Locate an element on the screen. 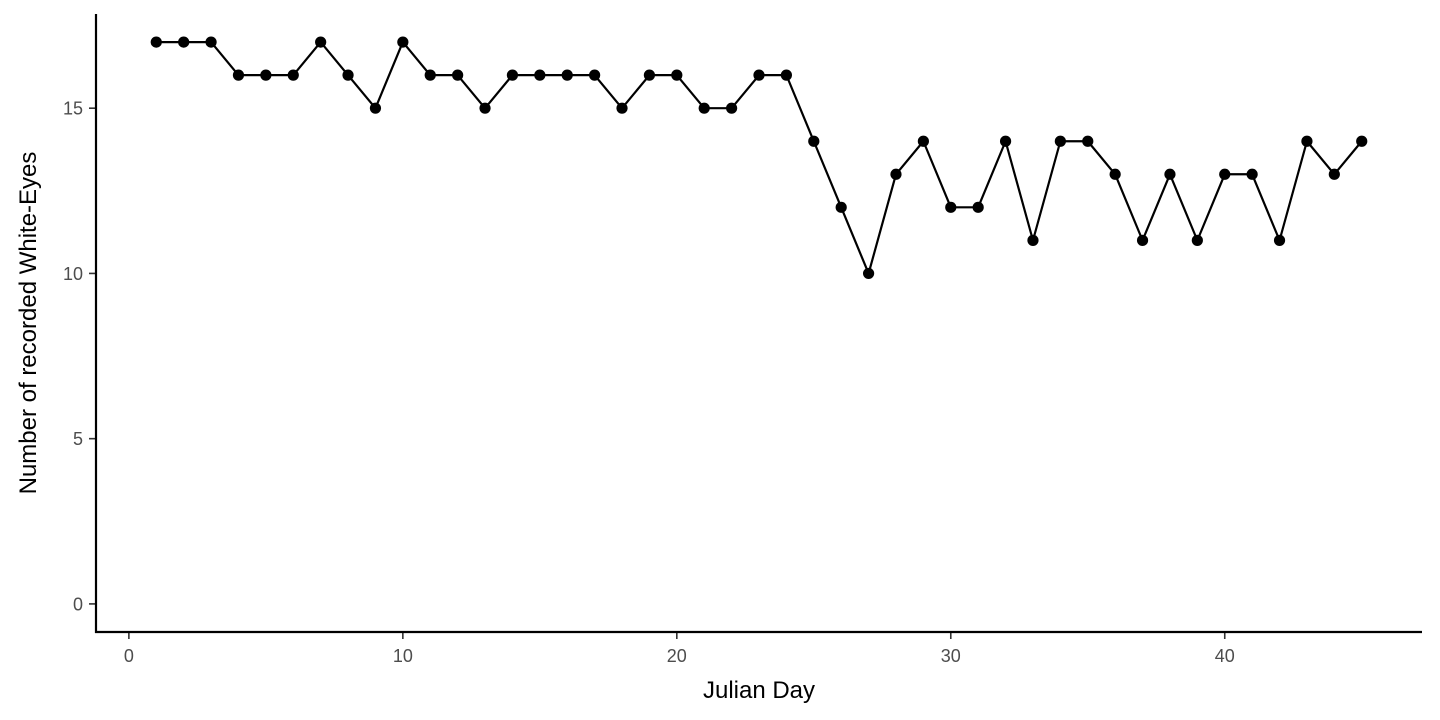  x-tick-label: 30 is located at coordinates (951, 656).